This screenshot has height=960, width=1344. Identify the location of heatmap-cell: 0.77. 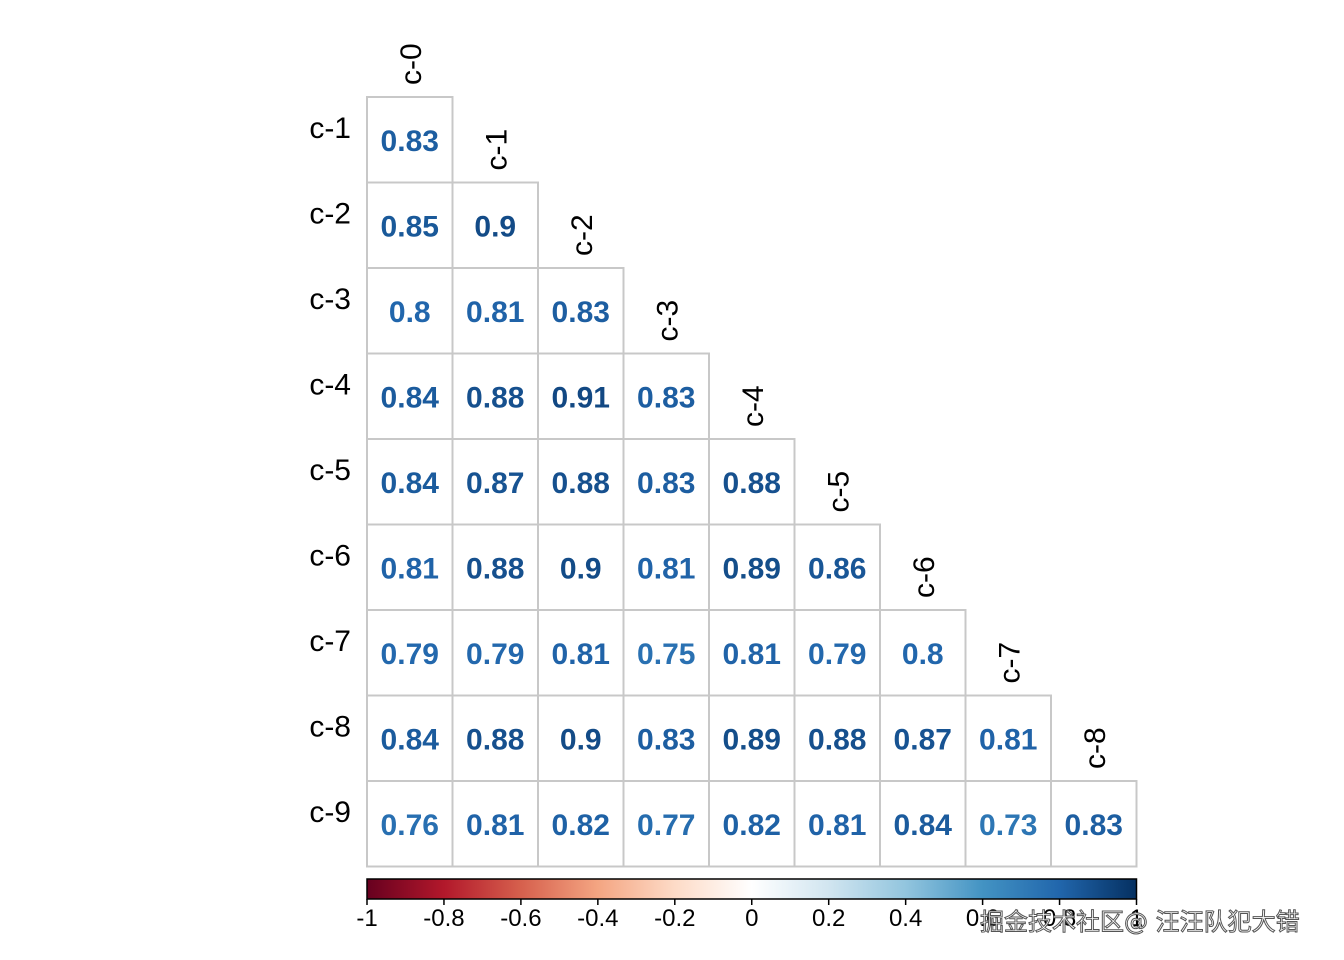
(666, 824).